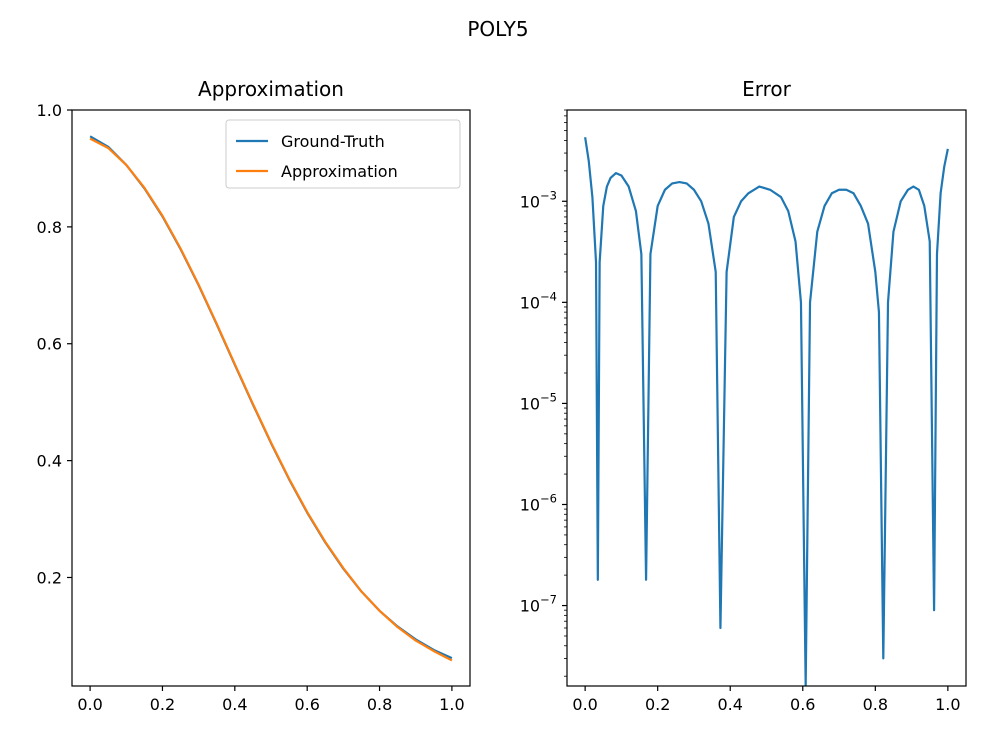 The image size is (996, 747). Describe the element at coordinates (49, 461) in the screenshot. I see `y-tick-label: 0.4` at that location.